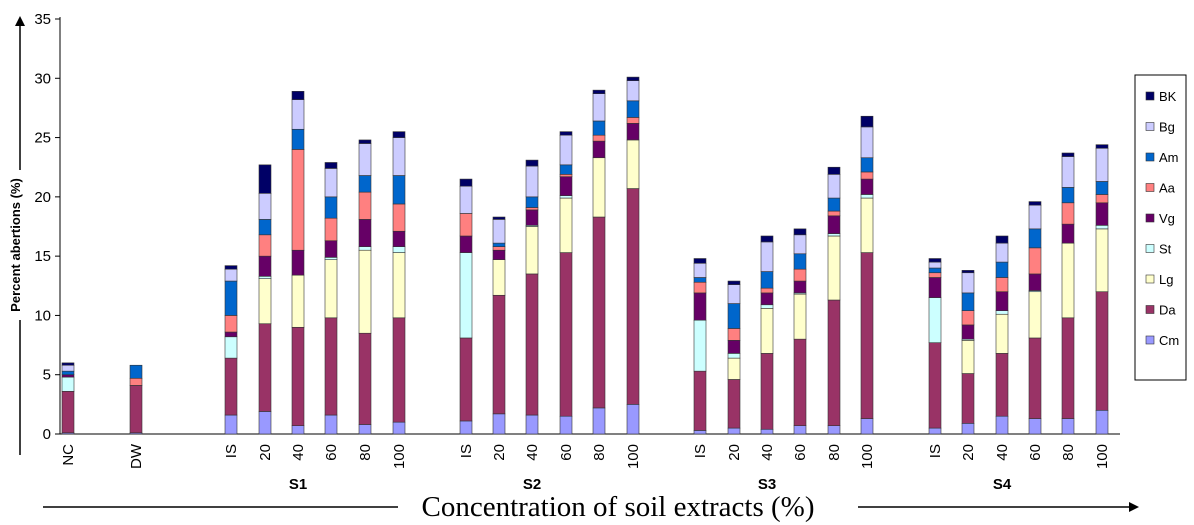  Describe the element at coordinates (1035, 452) in the screenshot. I see `x-tick-label: 60` at that location.